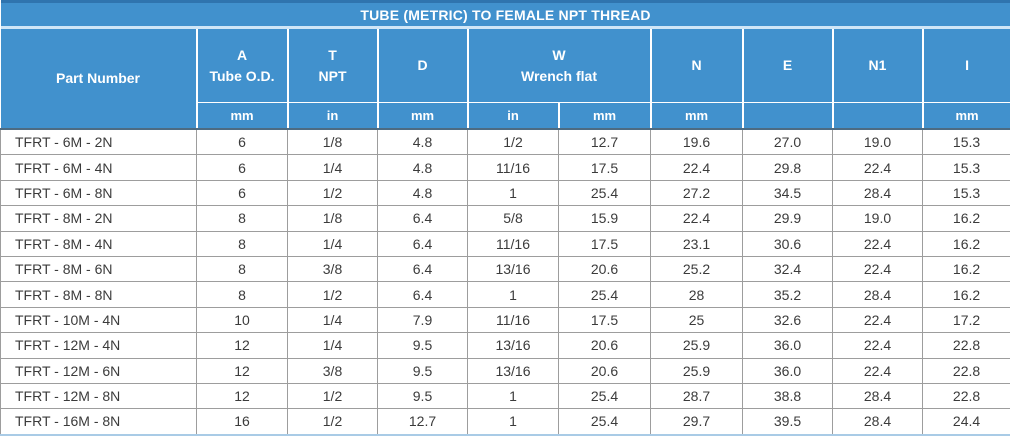 The width and height of the screenshot is (1010, 436). What do you see at coordinates (241, 116) in the screenshot?
I see `unit-header-a: mm` at bounding box center [241, 116].